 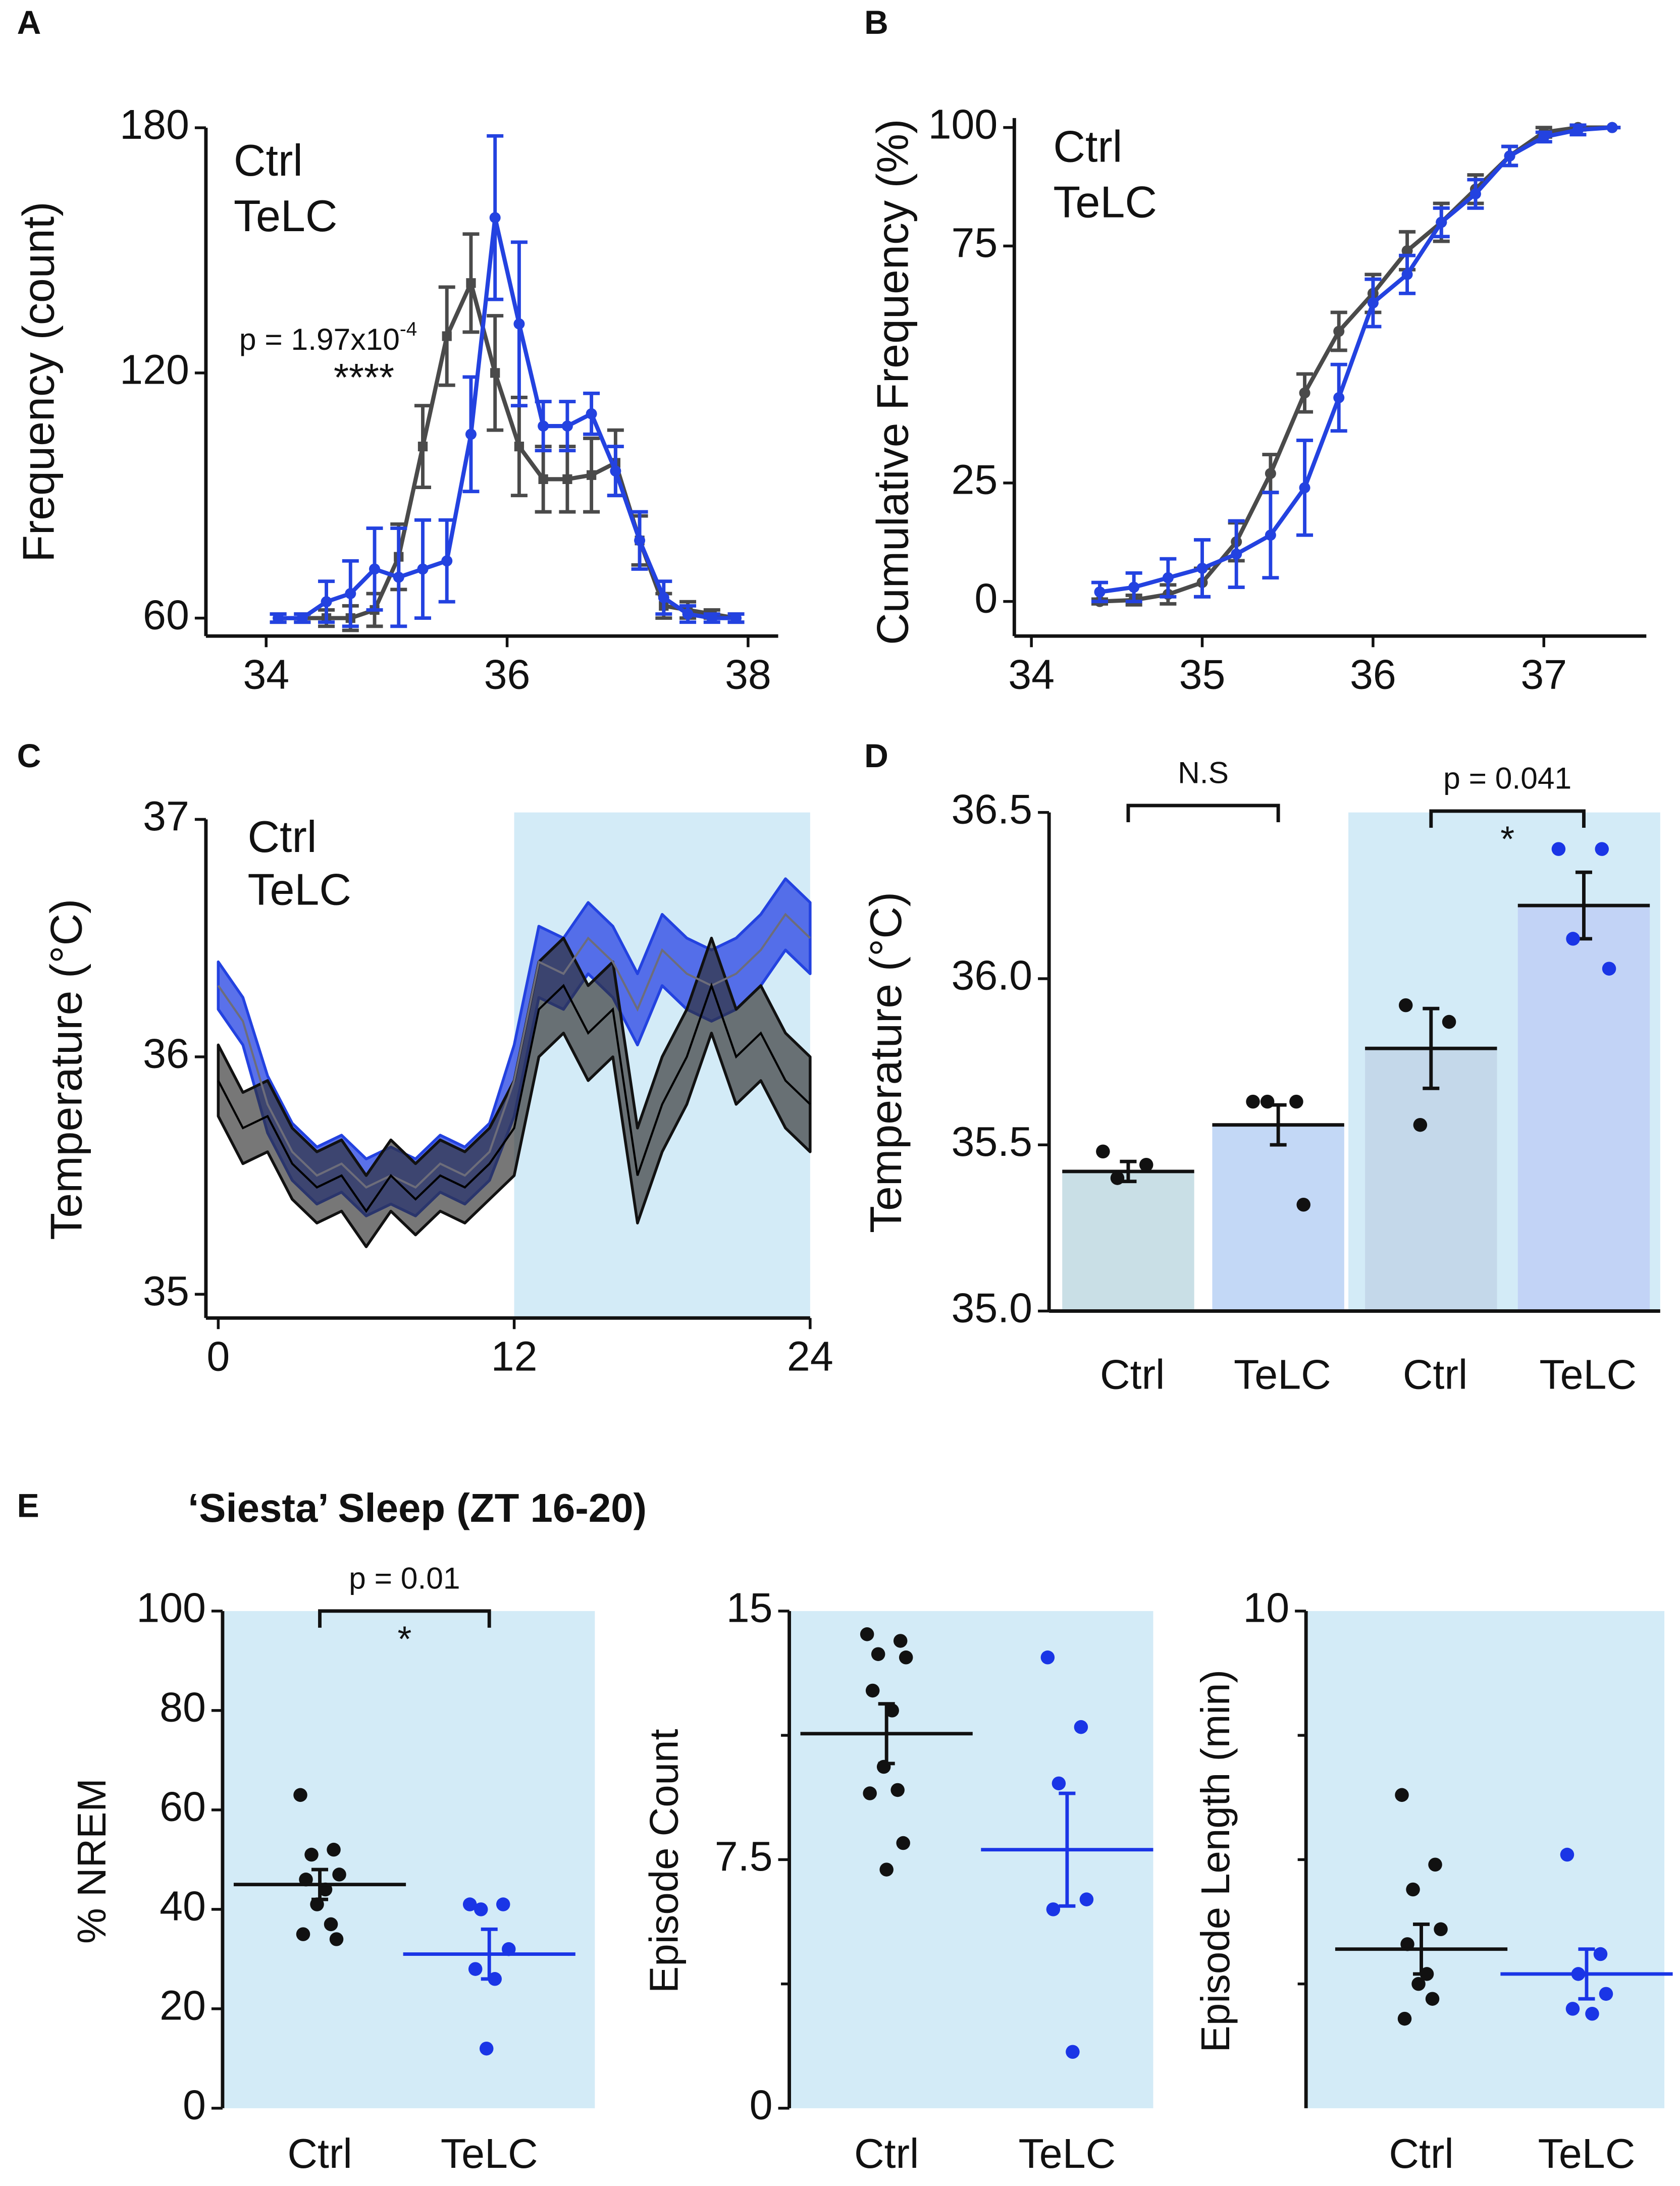 I want to click on x-tick-label: 35, so click(x=1202, y=675).